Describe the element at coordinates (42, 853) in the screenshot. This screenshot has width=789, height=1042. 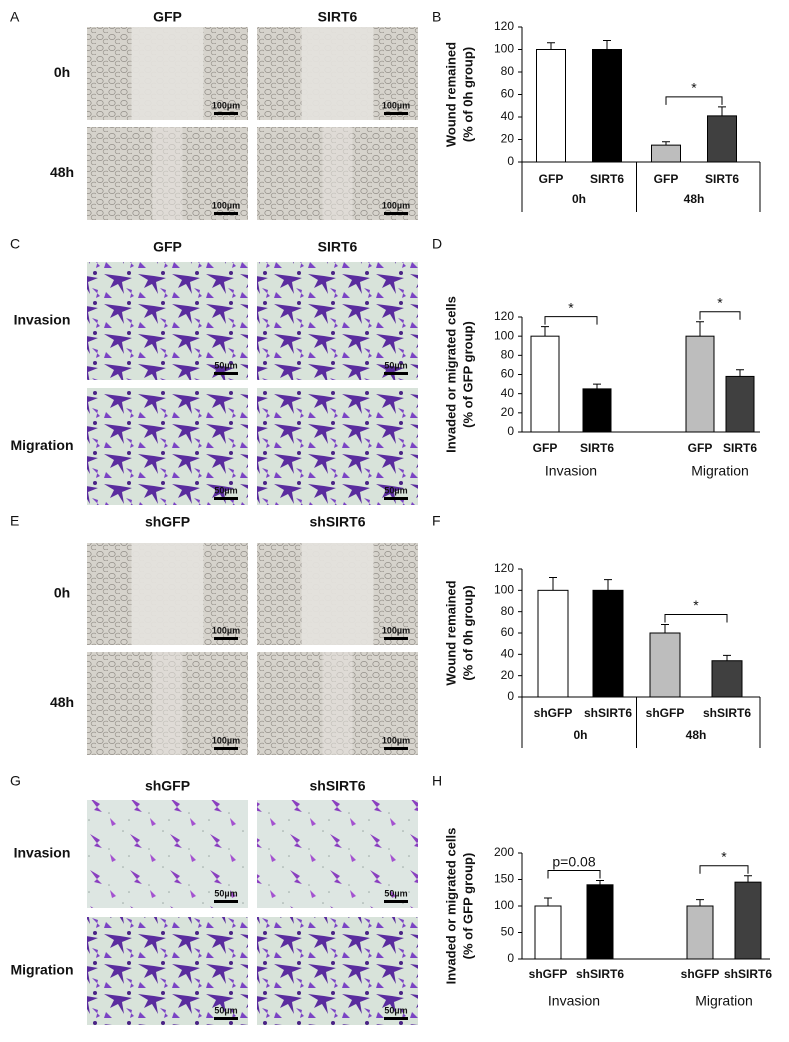
I see `row-label: Invasion` at that location.